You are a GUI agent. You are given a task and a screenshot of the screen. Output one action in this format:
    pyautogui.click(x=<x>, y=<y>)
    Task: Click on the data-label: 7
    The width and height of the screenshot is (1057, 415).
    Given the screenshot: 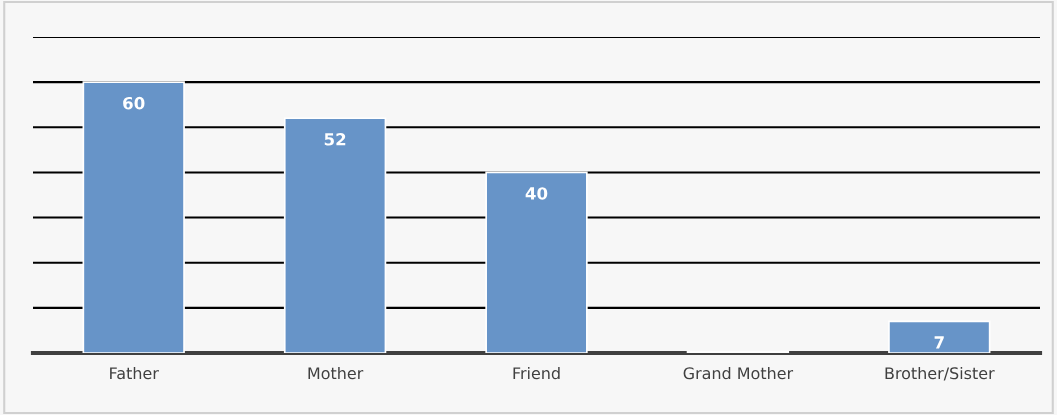 What is the action you would take?
    pyautogui.click(x=939, y=342)
    